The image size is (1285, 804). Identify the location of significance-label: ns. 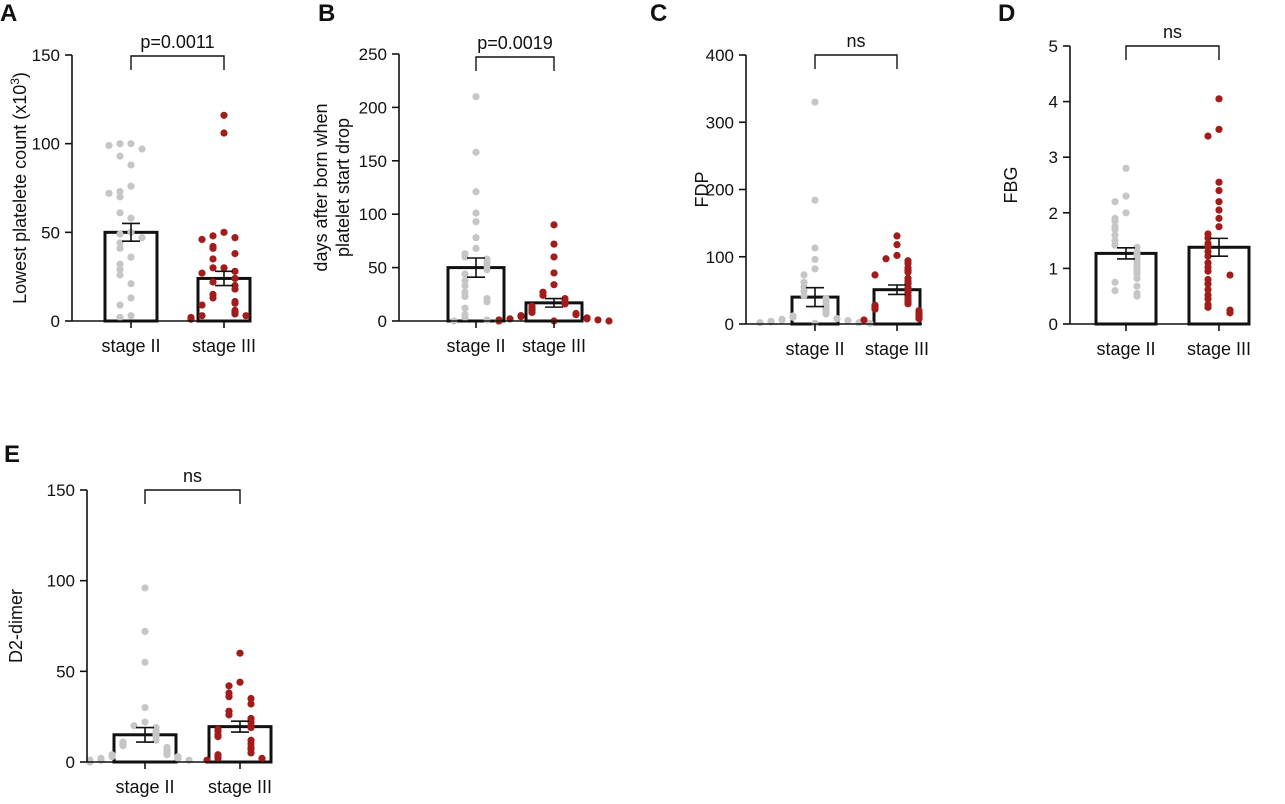
(1172, 32).